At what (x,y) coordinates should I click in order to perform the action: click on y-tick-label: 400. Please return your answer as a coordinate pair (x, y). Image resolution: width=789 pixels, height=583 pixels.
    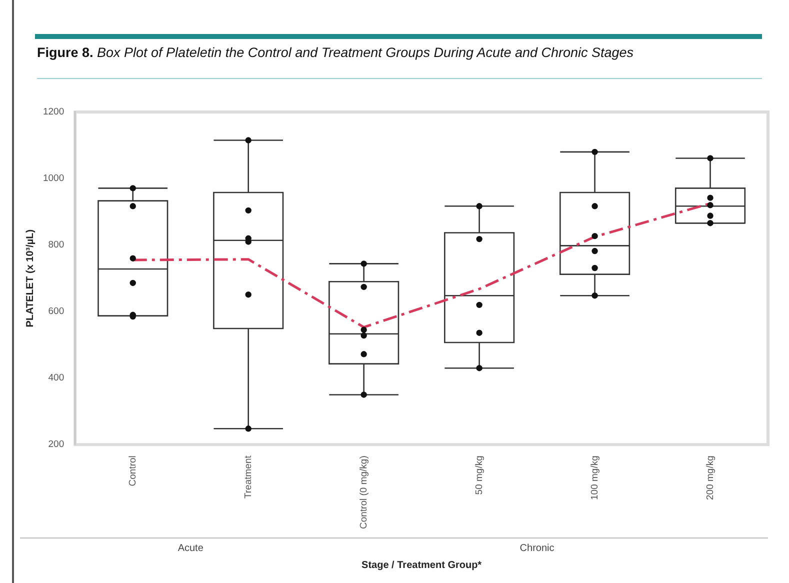
    Looking at the image, I should click on (56, 378).